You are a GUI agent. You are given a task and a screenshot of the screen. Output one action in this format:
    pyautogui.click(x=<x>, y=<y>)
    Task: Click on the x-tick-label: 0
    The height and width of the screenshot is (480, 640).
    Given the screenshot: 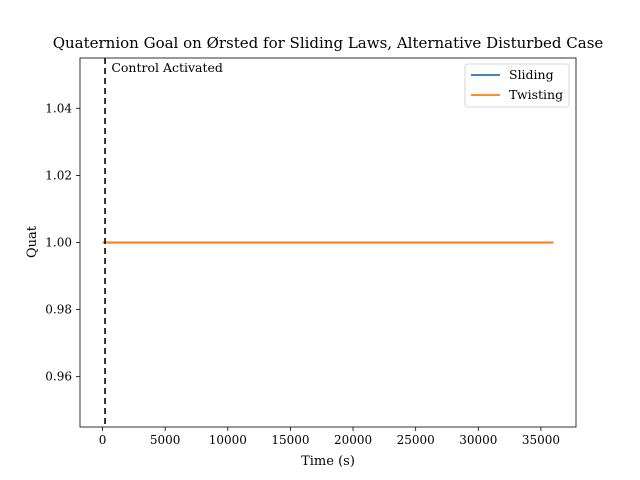 What is the action you would take?
    pyautogui.click(x=103, y=440)
    